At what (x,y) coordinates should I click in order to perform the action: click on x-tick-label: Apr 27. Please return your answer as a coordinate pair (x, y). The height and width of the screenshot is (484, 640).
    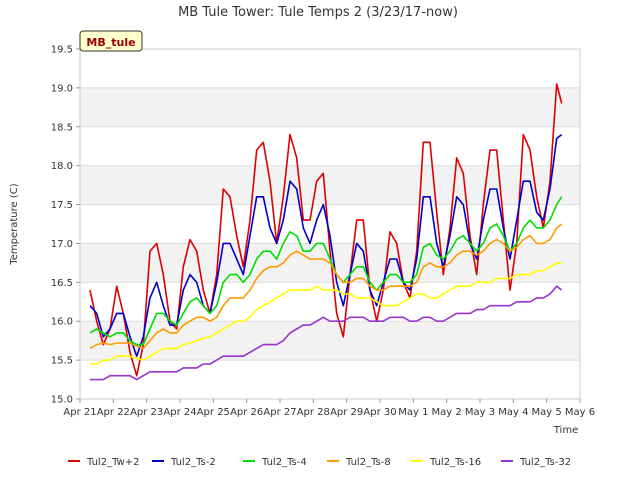
    Looking at the image, I should click on (279, 412).